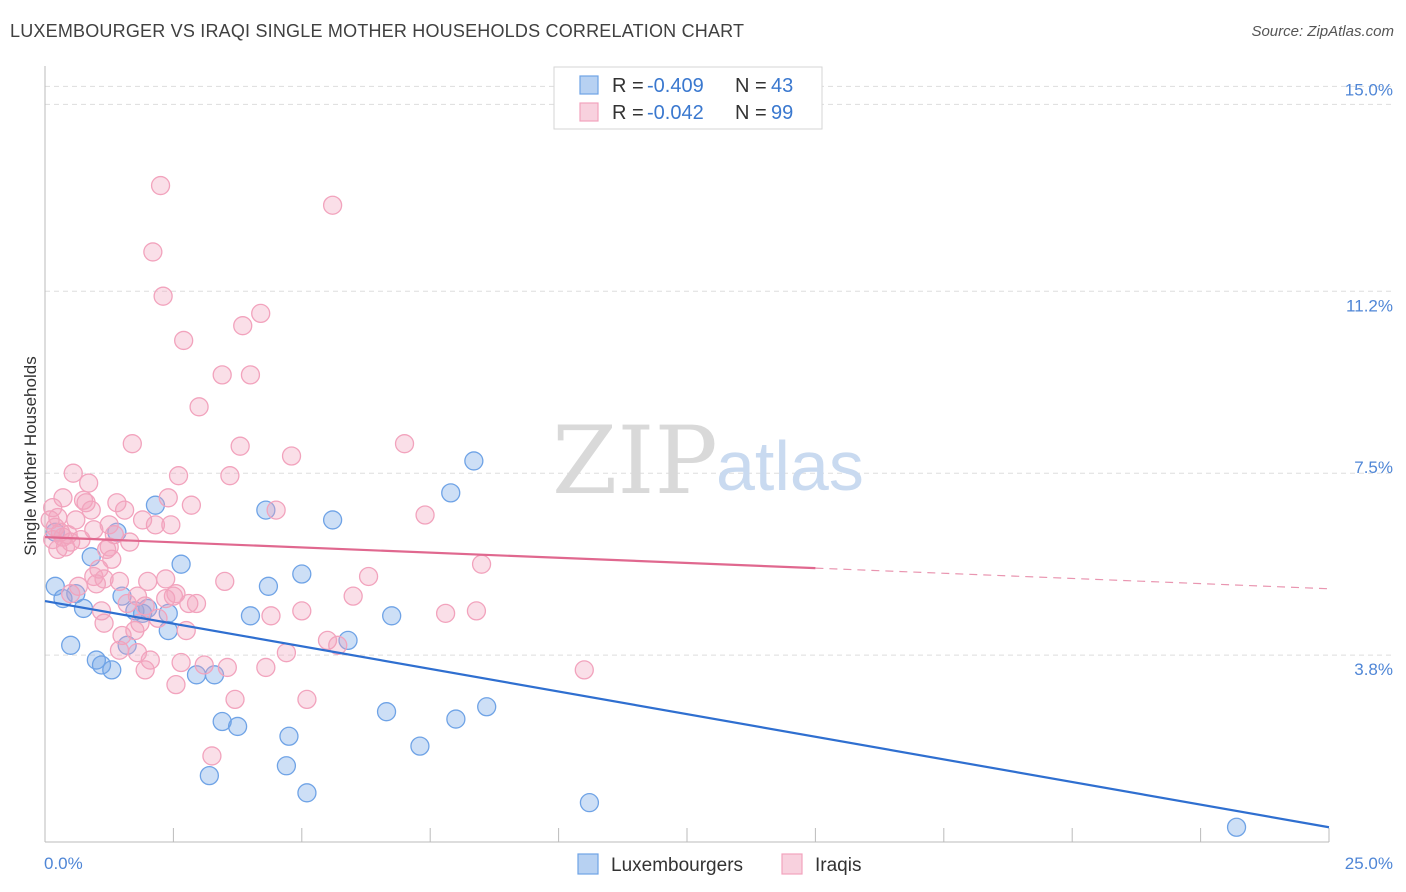 This screenshot has width=1406, height=892. What do you see at coordinates (1072, 578) in the screenshot?
I see `trend-iraqis-extension` at bounding box center [1072, 578].